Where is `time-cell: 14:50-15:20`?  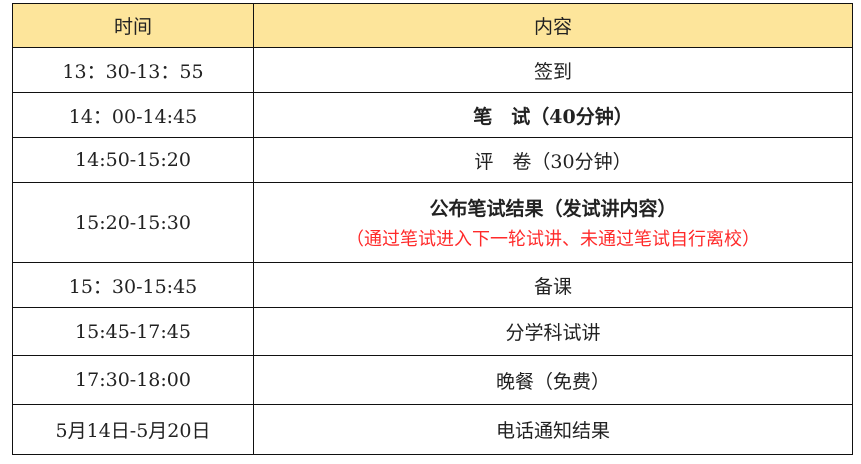
time-cell: 14:50-15:20 is located at coordinates (133, 160).